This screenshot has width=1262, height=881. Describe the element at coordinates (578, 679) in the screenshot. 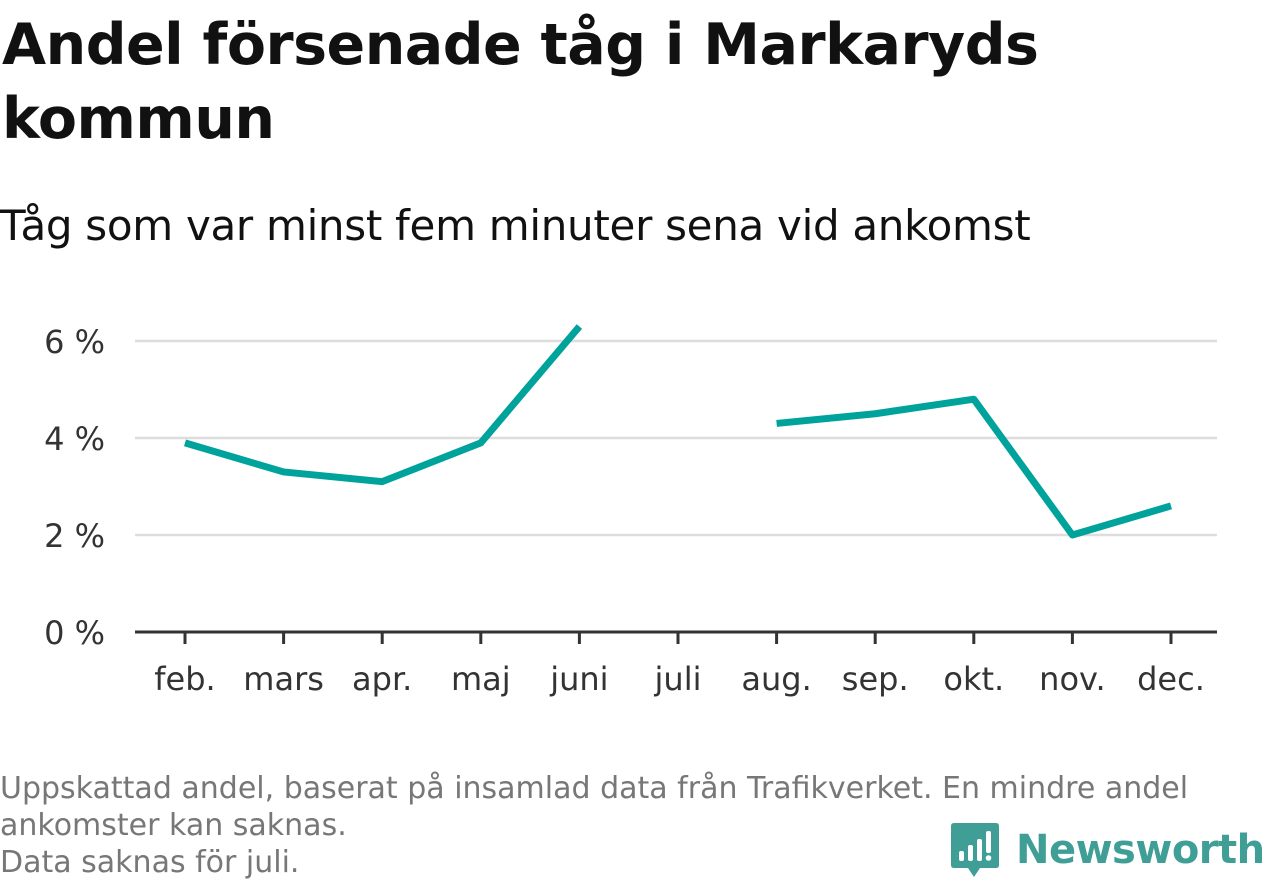

I see `x-tick-label: juni` at that location.